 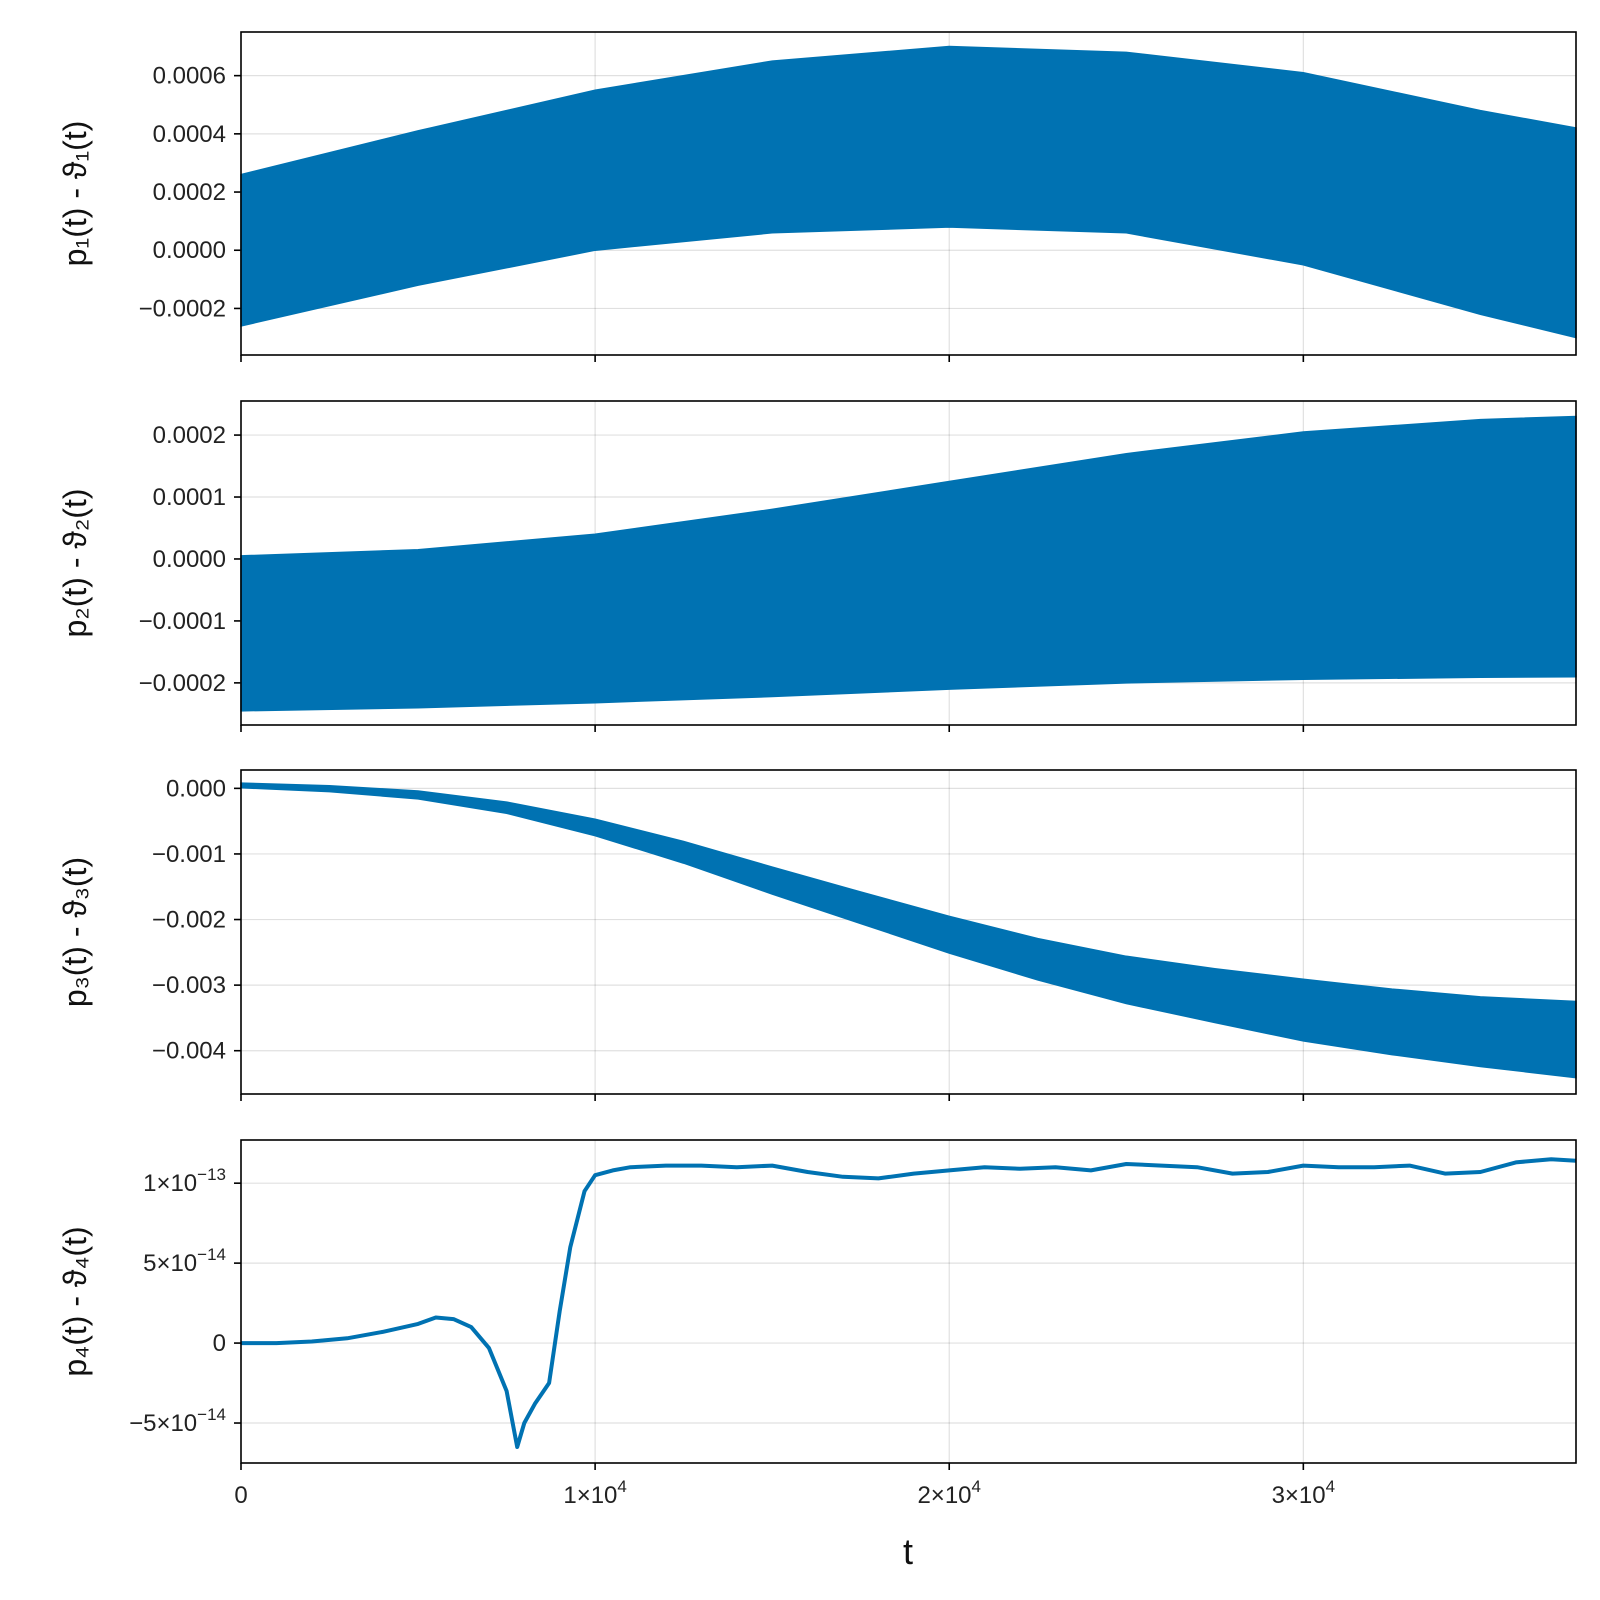 What do you see at coordinates (590, 1495) in the screenshot?
I see `x-tick-label-1-base: 1×10` at bounding box center [590, 1495].